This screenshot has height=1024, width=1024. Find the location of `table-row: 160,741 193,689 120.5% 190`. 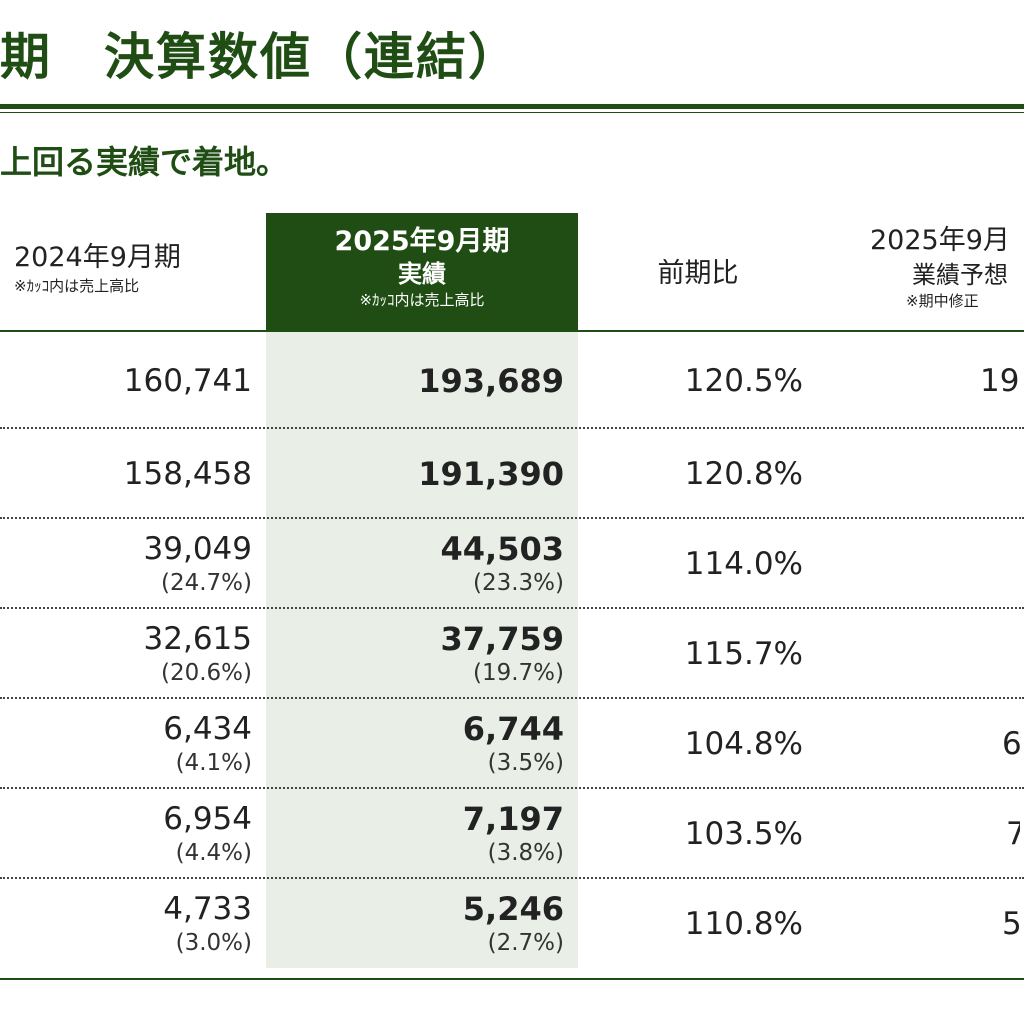

table-row: 160,741 193,689 120.5% 190 is located at coordinates (512, 380).